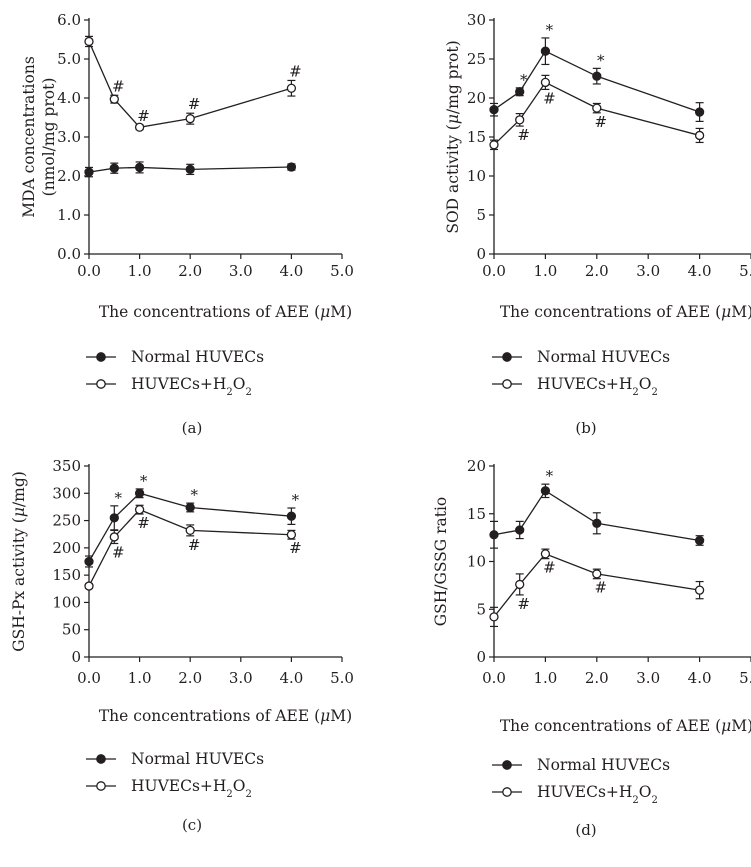 The image size is (751, 867). Describe the element at coordinates (69, 98) in the screenshot. I see `y-tick-label: 4.0` at that location.